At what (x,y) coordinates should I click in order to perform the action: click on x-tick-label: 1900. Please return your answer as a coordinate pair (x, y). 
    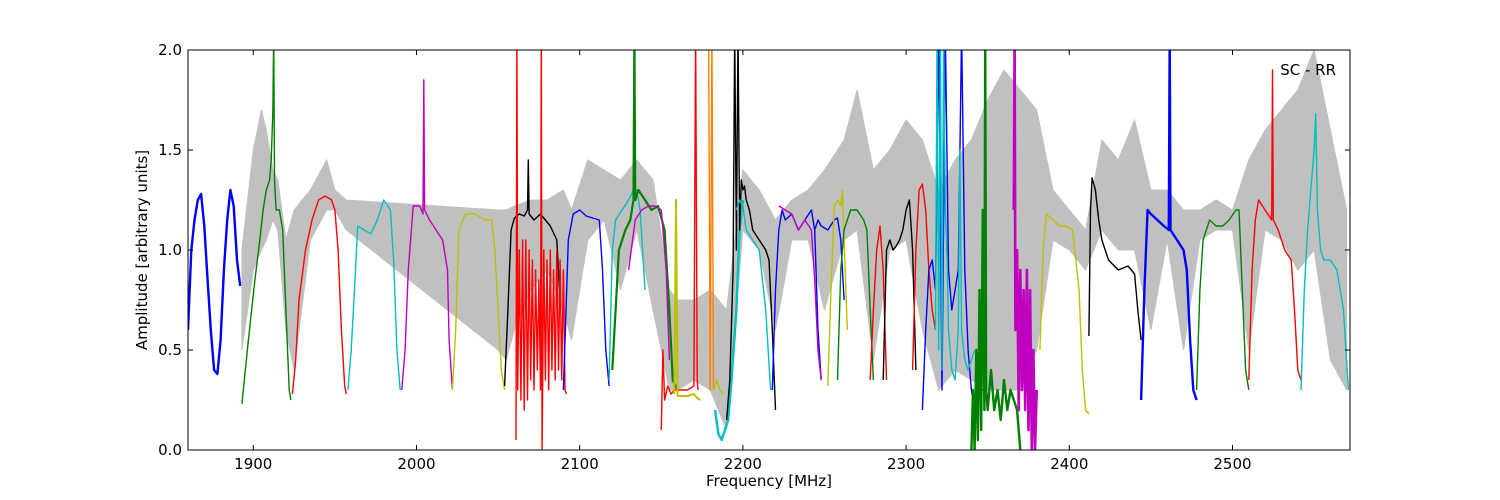
    Looking at the image, I should click on (253, 464).